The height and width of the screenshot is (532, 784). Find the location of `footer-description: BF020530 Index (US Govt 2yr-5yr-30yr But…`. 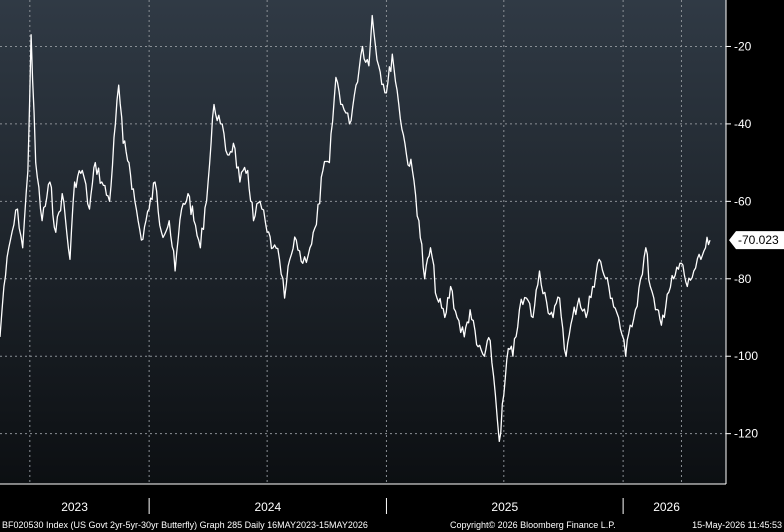

footer-description: BF020530 Index (US Govt 2yr-5yr-30yr But… is located at coordinates (185, 525).